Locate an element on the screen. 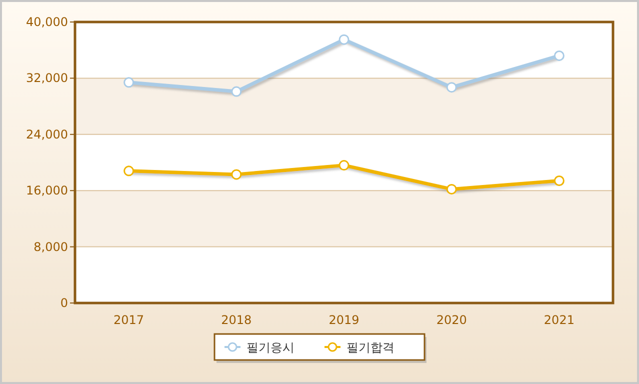 This screenshot has height=384, width=639. x-tick-label: 2021 is located at coordinates (559, 320).